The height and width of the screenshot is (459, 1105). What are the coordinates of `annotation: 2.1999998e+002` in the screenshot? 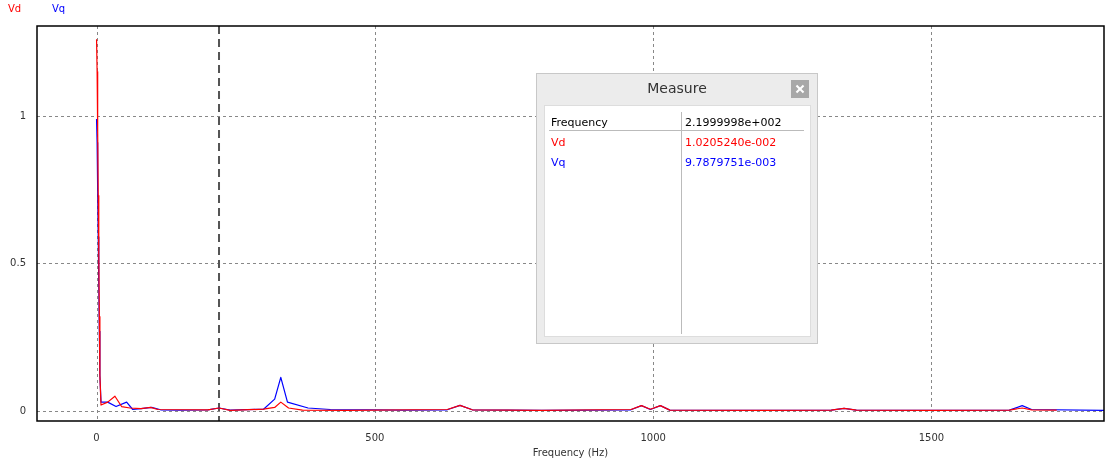 It's located at (733, 122).